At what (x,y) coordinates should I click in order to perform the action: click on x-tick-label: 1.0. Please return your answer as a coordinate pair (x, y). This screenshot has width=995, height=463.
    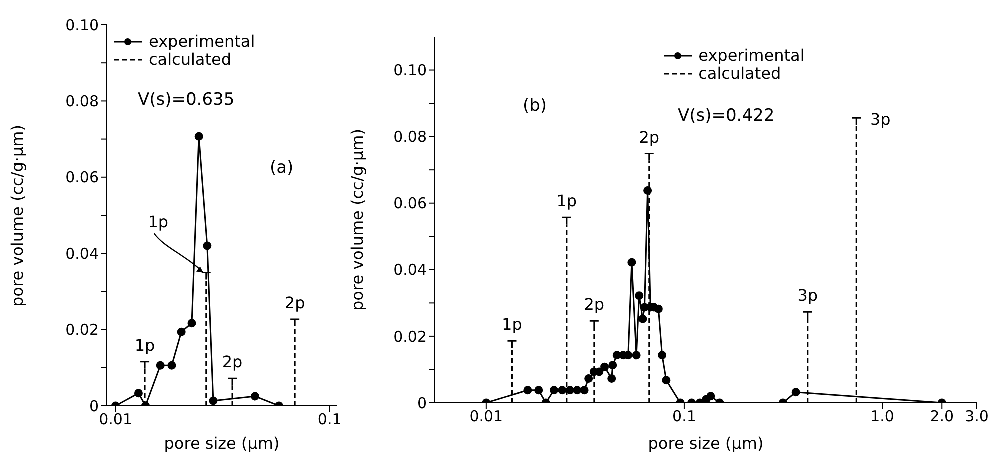
    Looking at the image, I should click on (882, 417).